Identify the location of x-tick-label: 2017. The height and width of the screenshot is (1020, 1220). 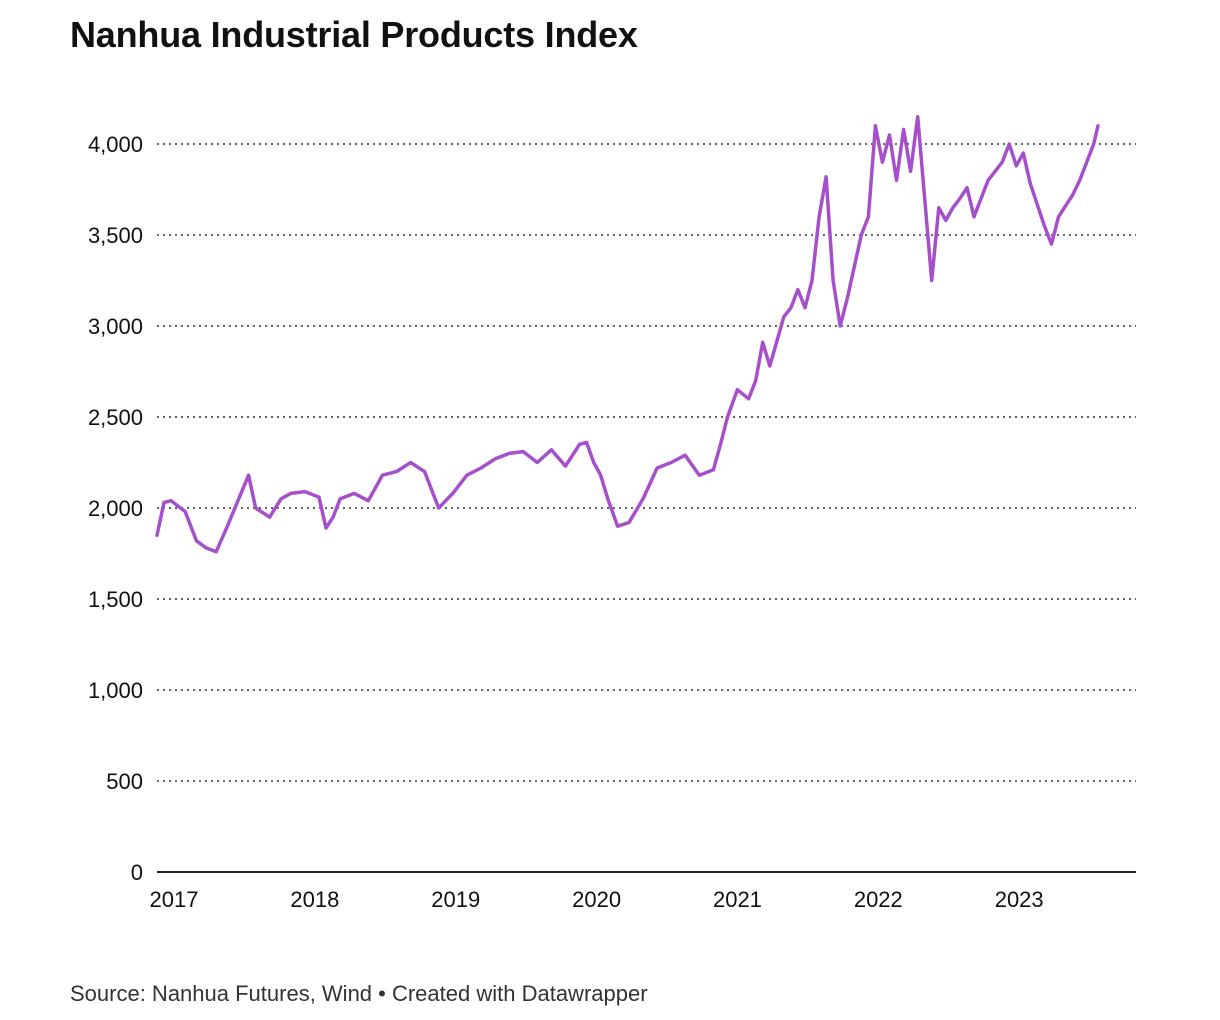
(174, 899).